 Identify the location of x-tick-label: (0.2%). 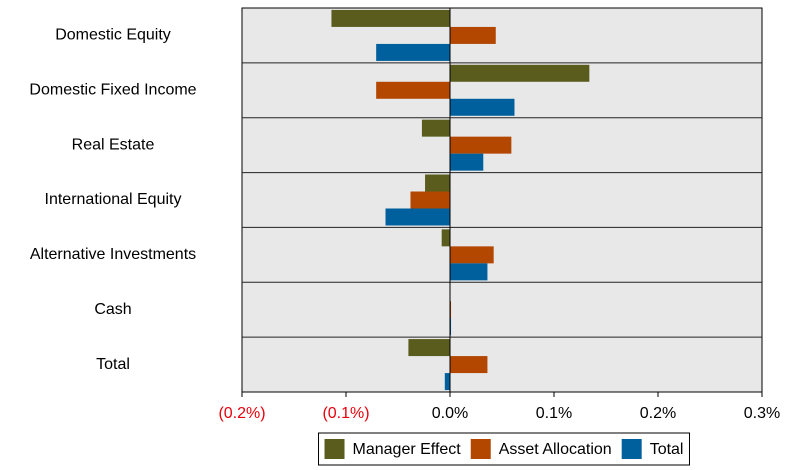
(241, 413).